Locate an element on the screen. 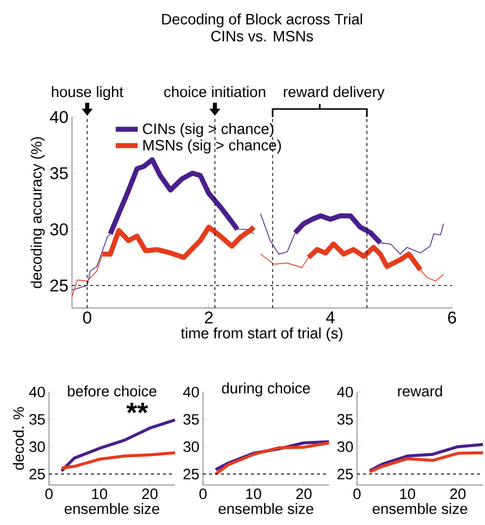  chart-title: reward is located at coordinates (420, 390).